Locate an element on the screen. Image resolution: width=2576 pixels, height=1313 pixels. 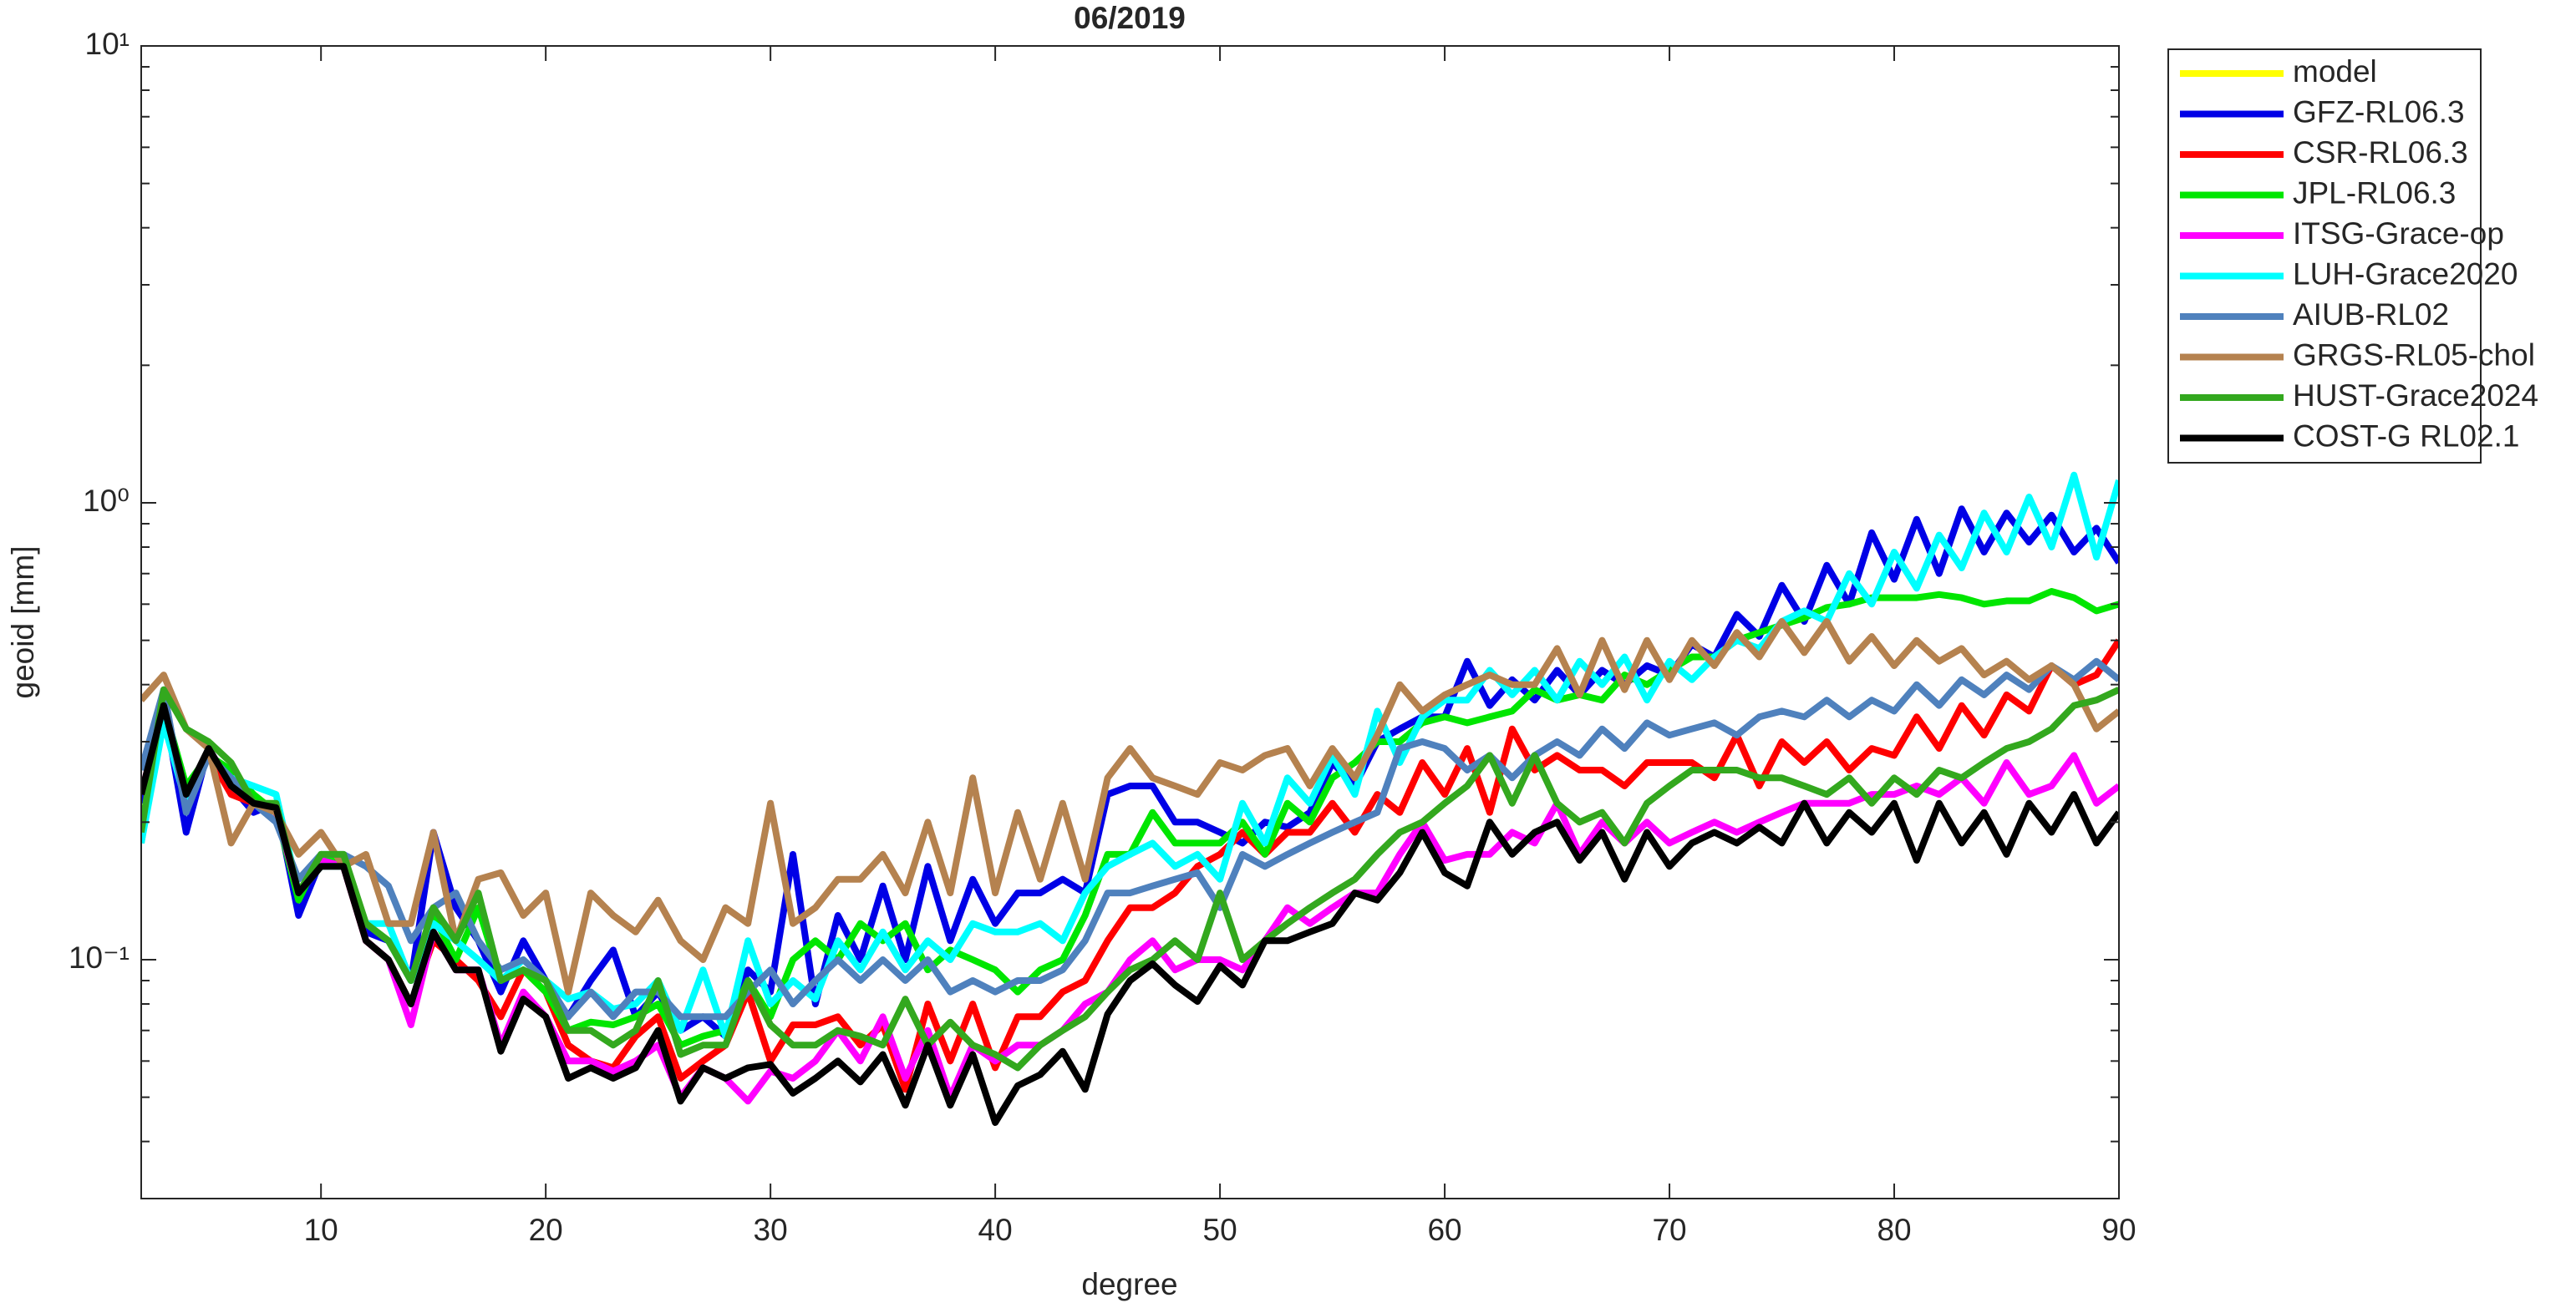
y-tick-label: 10⁻¹ is located at coordinates (99, 957).